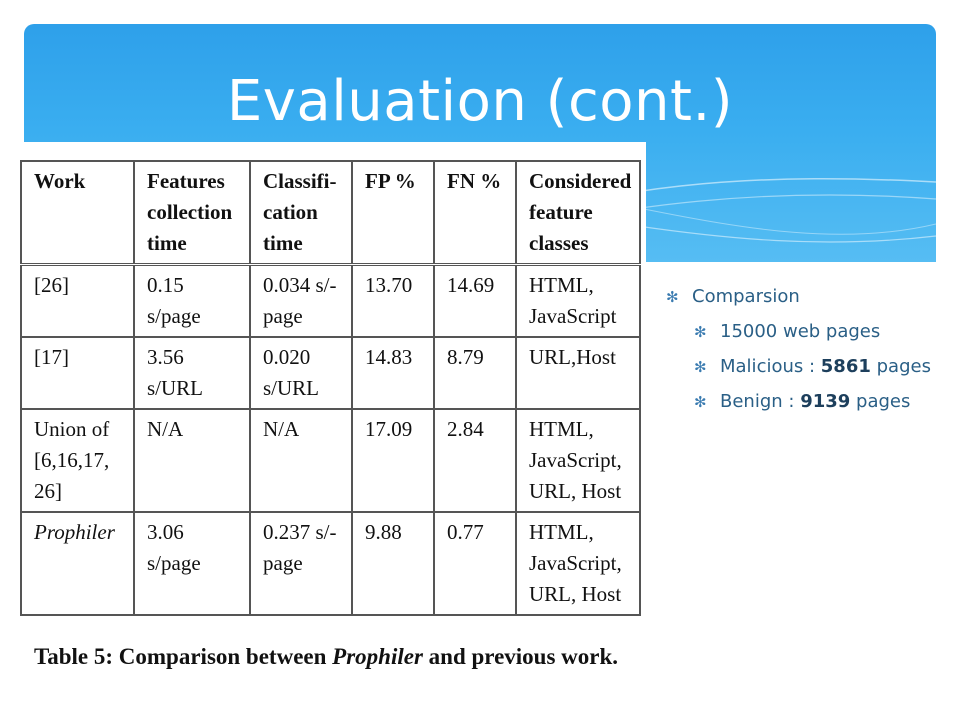 This screenshot has width=960, height=720. I want to click on cell-fp: 17.09, so click(393, 460).